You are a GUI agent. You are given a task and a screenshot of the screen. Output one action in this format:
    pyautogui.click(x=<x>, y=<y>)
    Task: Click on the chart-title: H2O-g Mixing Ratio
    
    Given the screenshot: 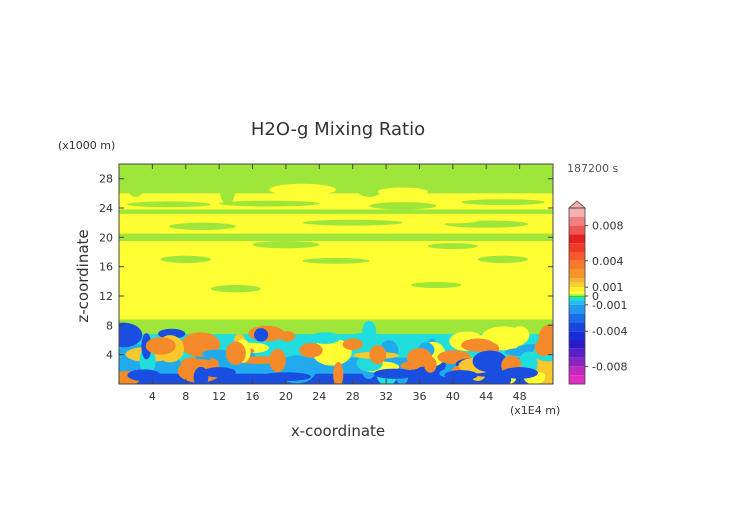 What is the action you would take?
    pyautogui.click(x=338, y=129)
    